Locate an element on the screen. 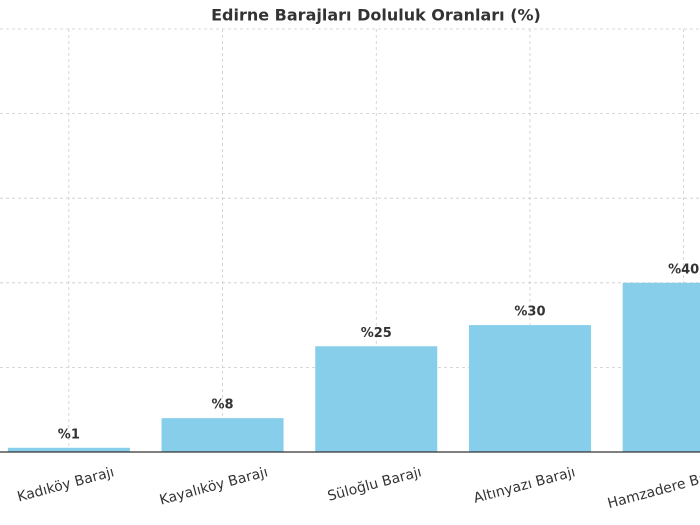 The width and height of the screenshot is (700, 525). x-tick-label: Altınyazı Barajı is located at coordinates (524, 485).